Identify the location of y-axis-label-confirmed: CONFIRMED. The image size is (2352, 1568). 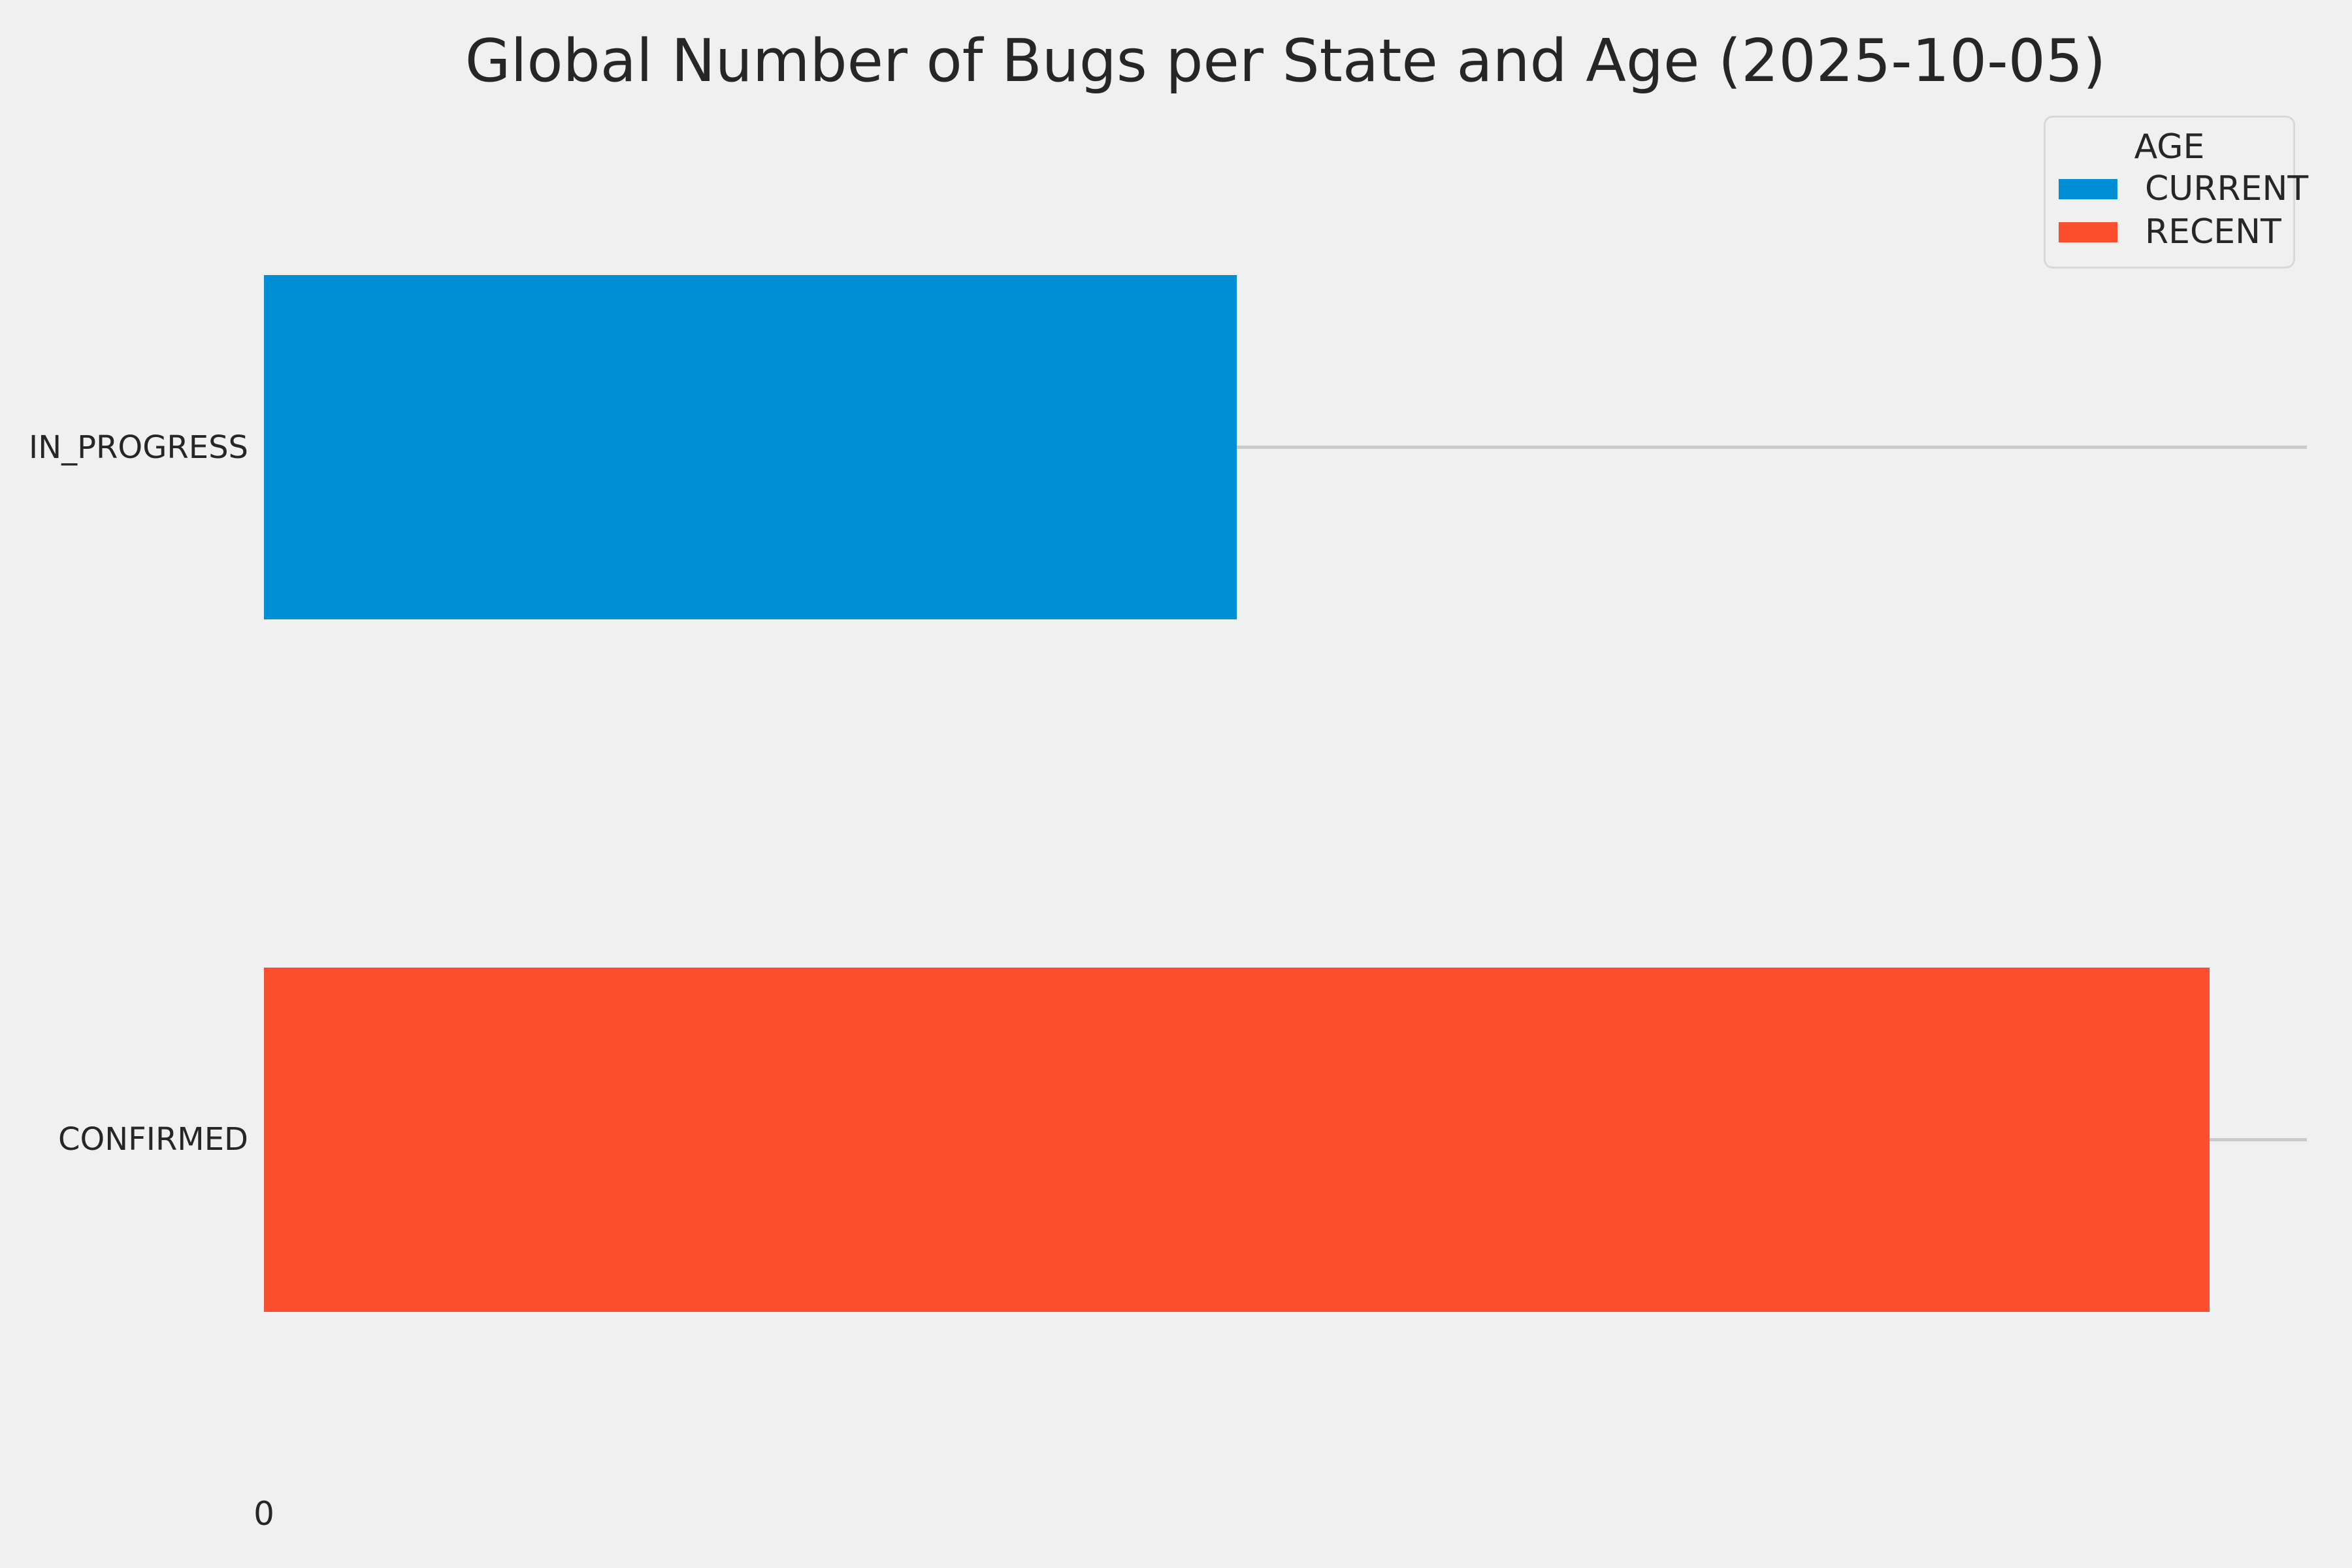
(152, 1139).